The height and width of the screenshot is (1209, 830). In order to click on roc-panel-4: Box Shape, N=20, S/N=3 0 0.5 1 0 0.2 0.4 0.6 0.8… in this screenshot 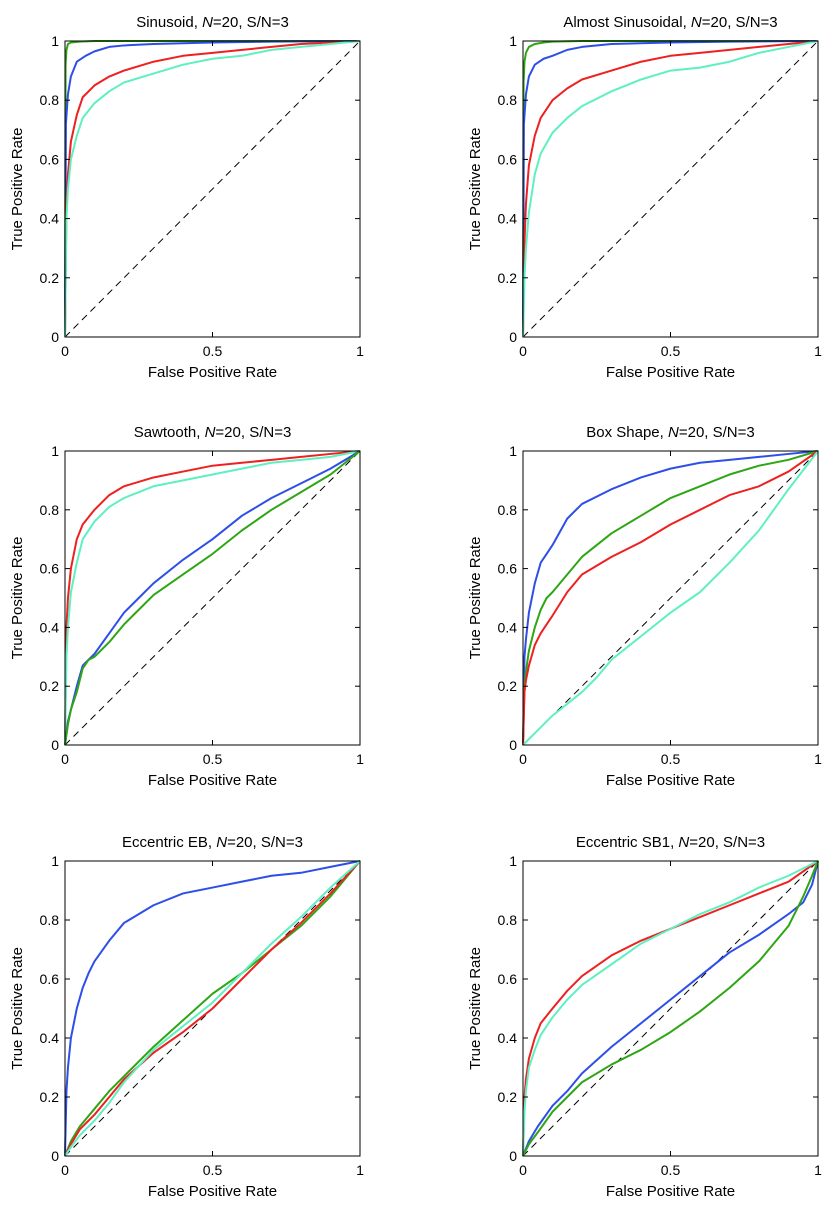, I will do `click(644, 606)`.